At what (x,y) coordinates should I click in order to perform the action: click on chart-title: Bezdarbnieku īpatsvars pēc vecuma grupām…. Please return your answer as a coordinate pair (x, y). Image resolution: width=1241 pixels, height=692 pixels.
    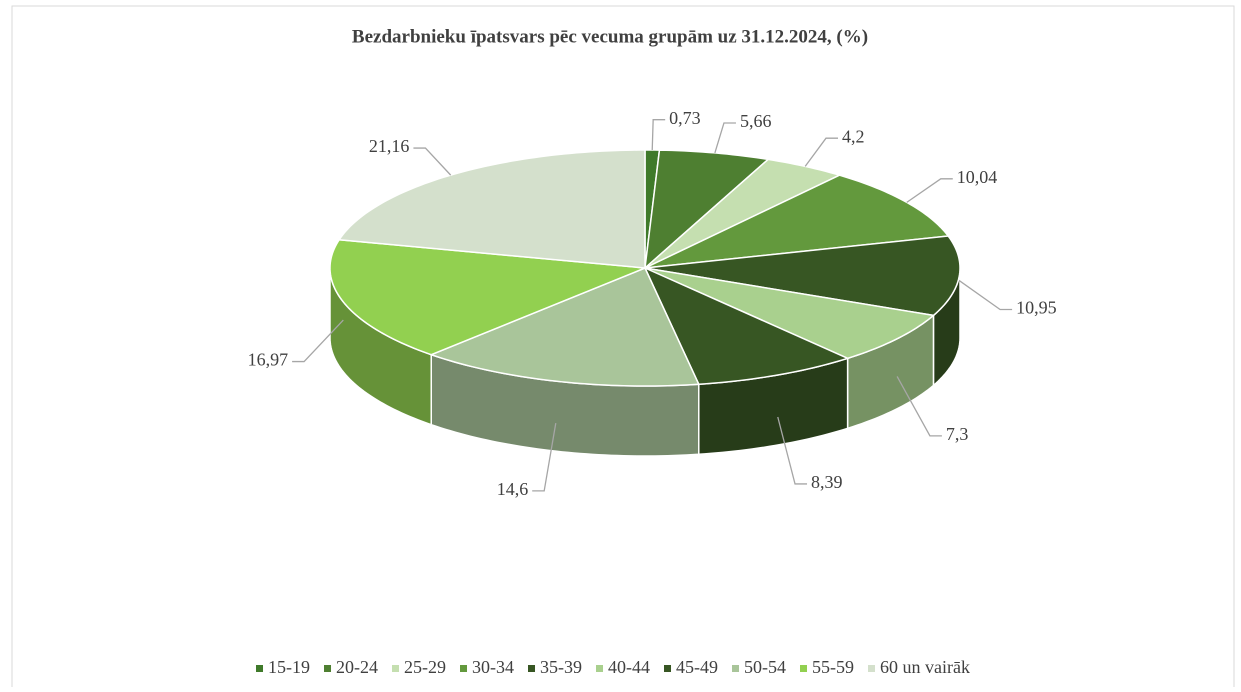
    Looking at the image, I should click on (610, 36).